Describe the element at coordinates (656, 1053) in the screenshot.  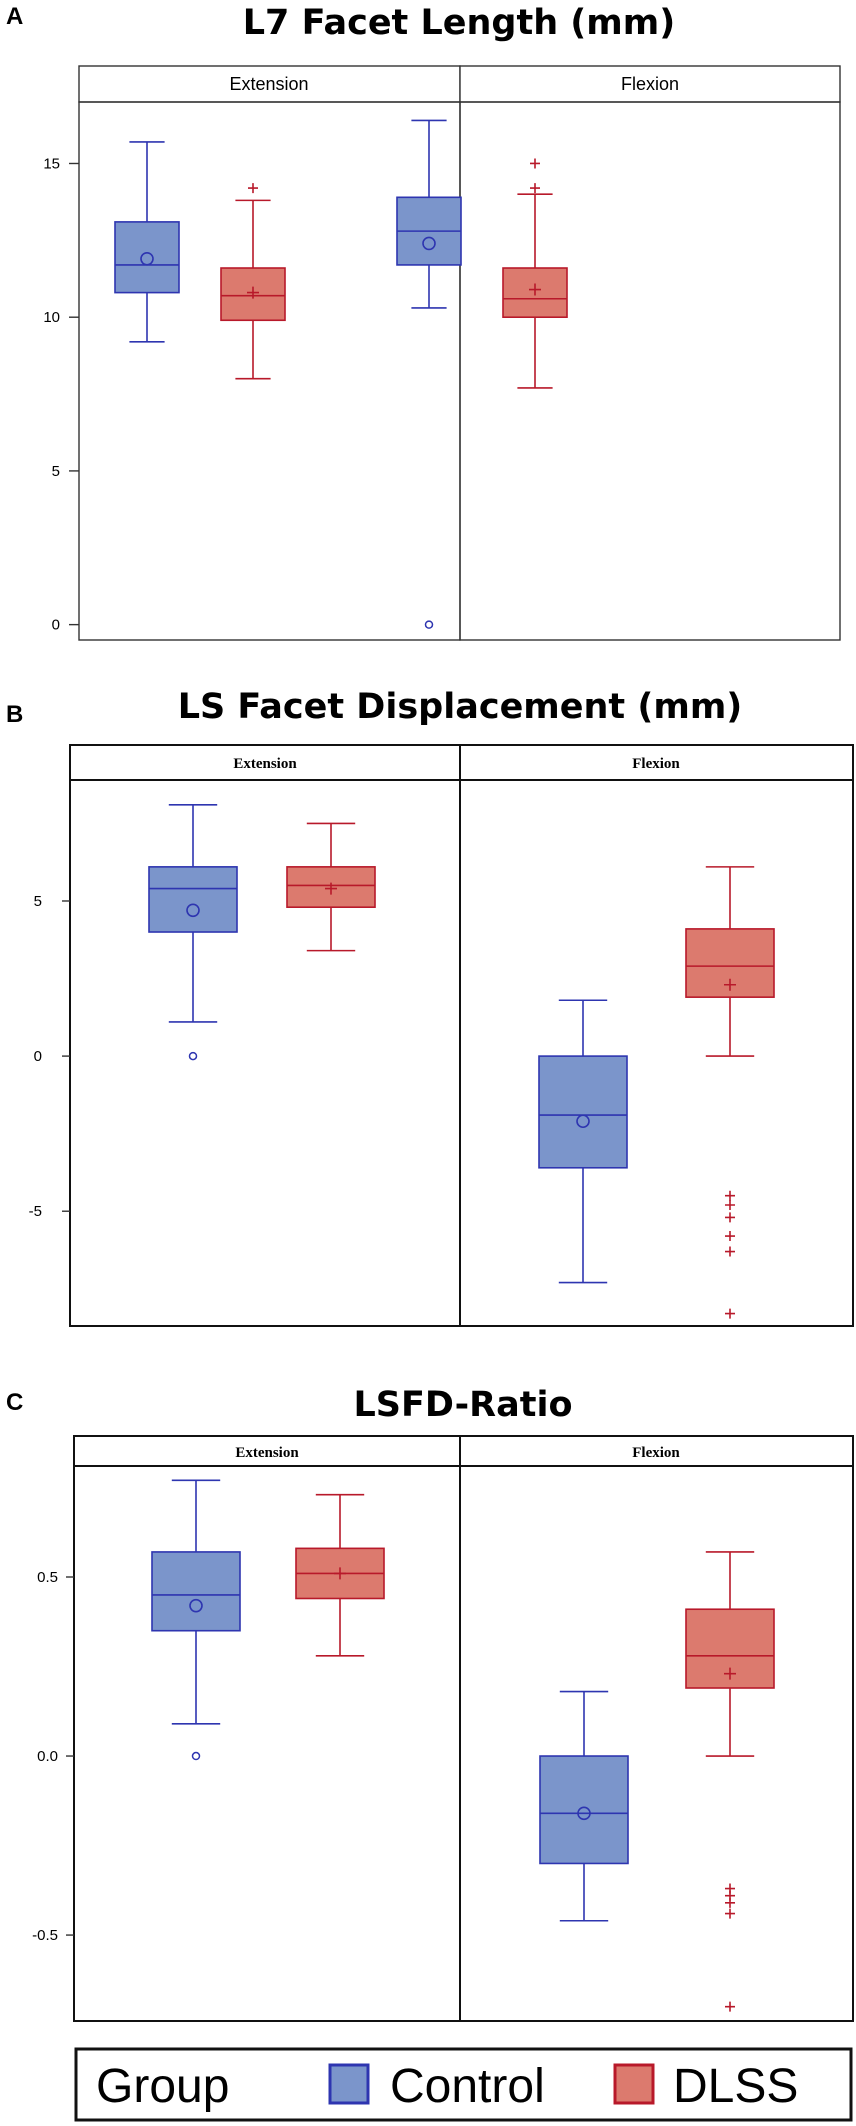
I see `panel-b-plot-flexion` at that location.